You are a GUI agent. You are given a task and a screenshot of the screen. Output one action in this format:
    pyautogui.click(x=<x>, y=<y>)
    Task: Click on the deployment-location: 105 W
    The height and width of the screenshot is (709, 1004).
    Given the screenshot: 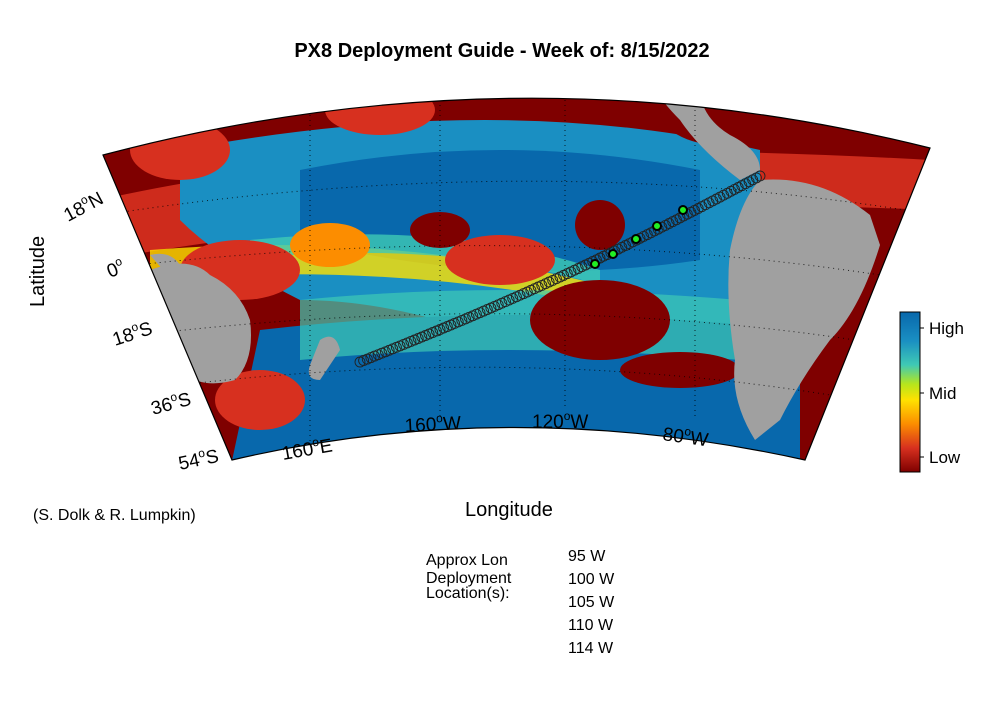 What is the action you would take?
    pyautogui.click(x=591, y=602)
    